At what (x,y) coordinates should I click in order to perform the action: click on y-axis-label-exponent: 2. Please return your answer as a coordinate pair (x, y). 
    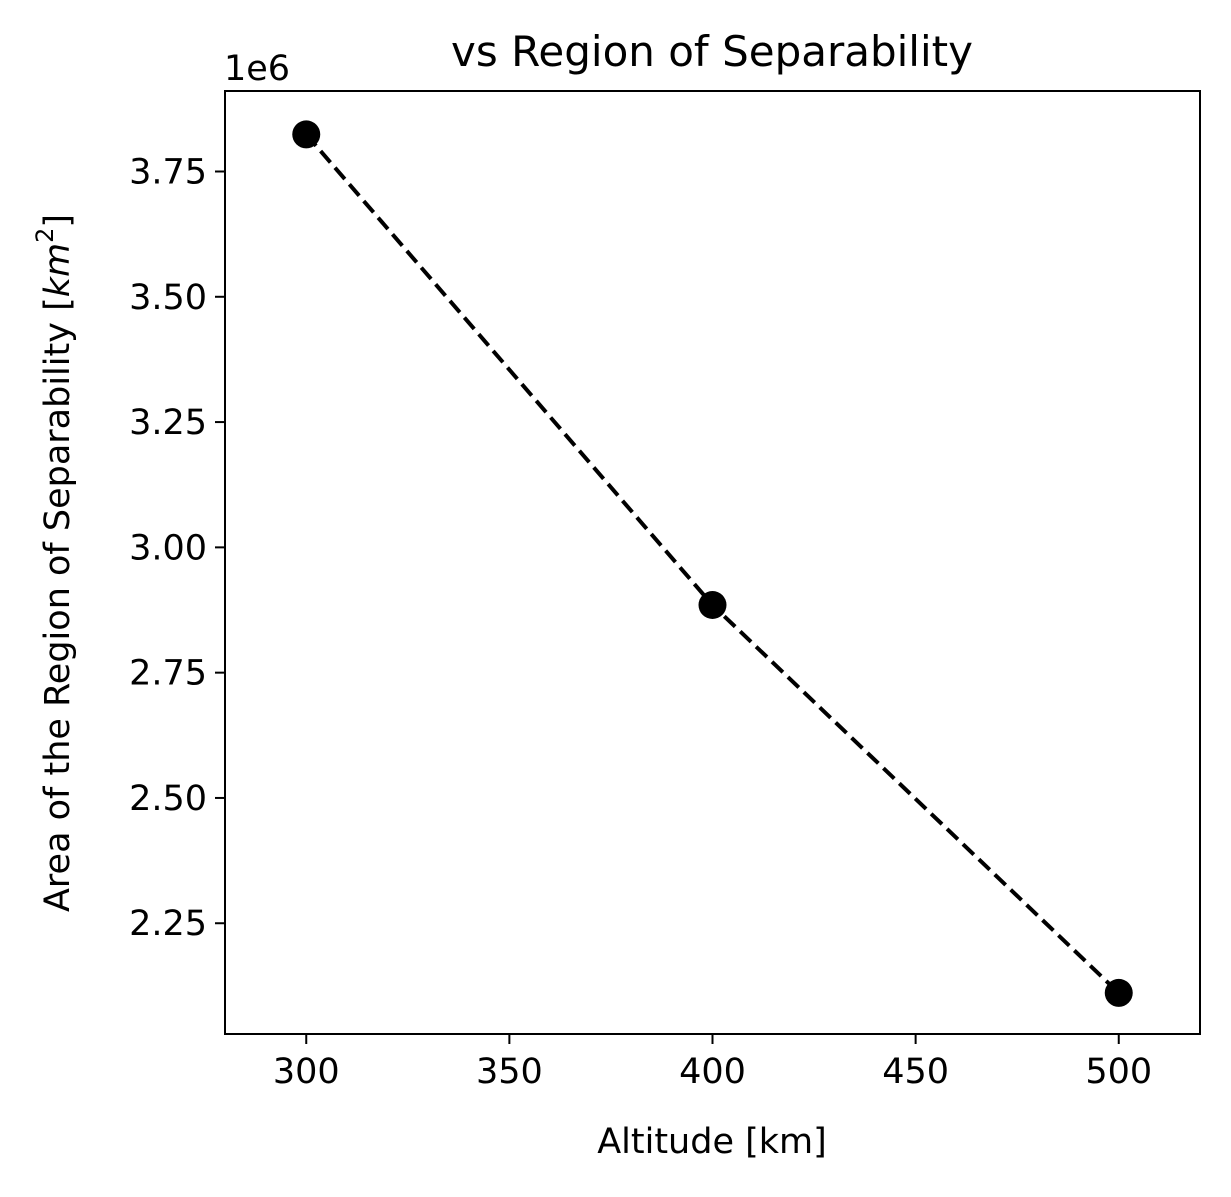
    Looking at the image, I should click on (45, 235).